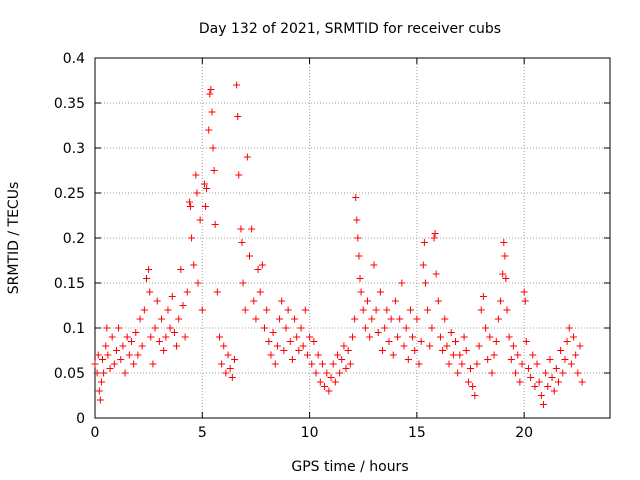 The height and width of the screenshot is (480, 640). I want to click on y-tick-label: 0.1, so click(74, 329).